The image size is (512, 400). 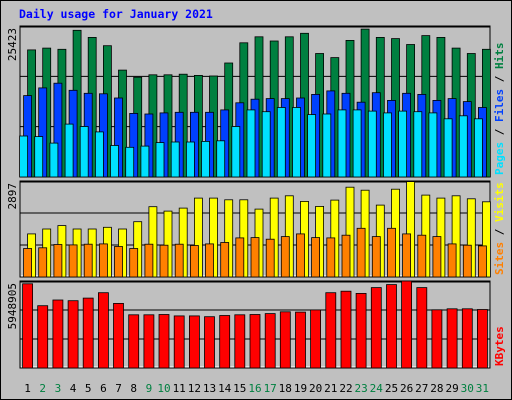 I want to click on x-tick-label-6: 6, so click(x=103, y=388).